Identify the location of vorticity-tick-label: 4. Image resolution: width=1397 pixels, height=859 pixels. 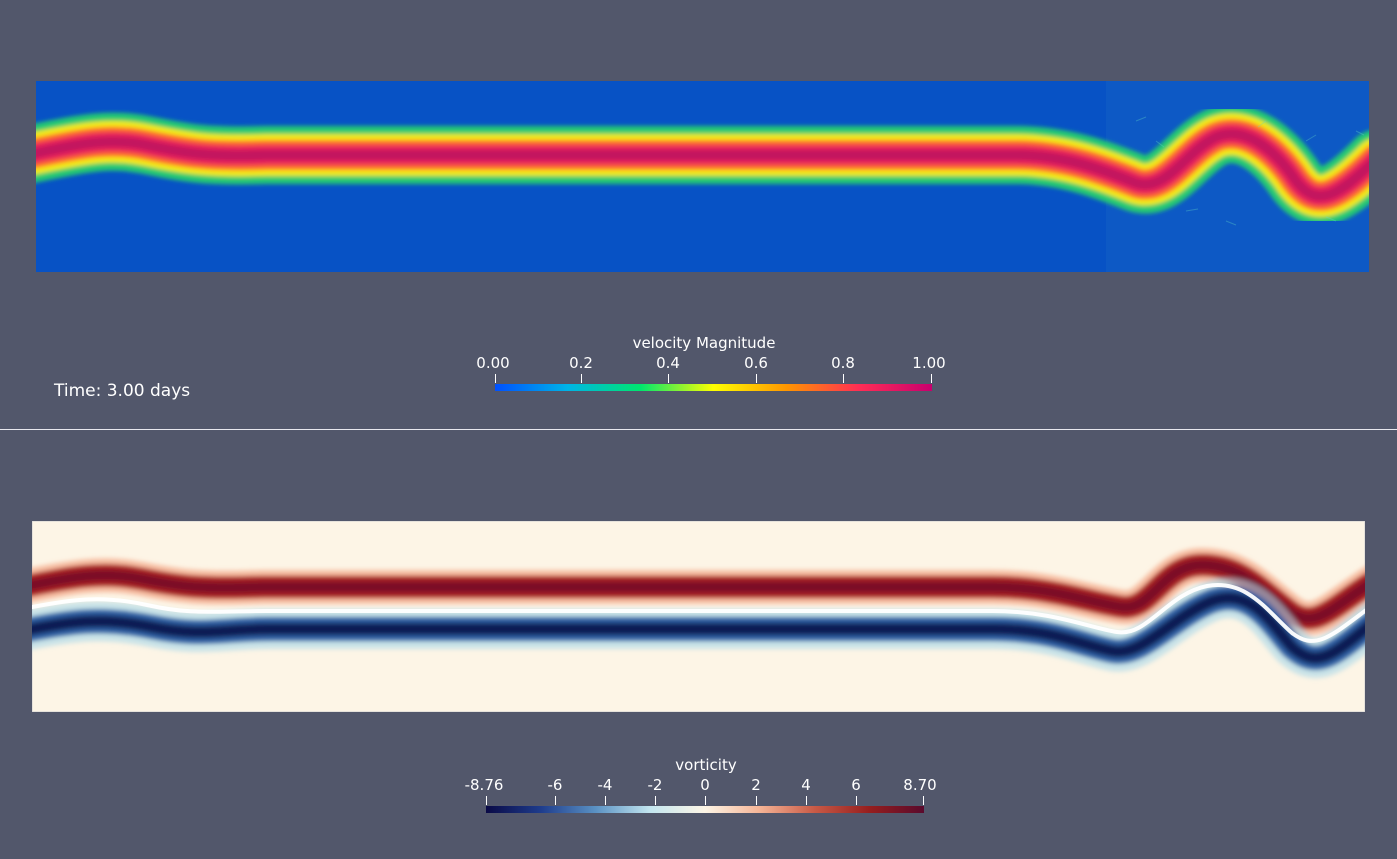
(806, 785).